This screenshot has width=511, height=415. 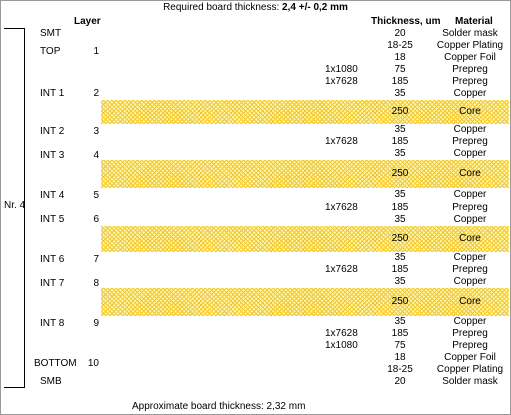 What do you see at coordinates (470, 238) in the screenshot?
I see `material-label-14: Core` at bounding box center [470, 238].